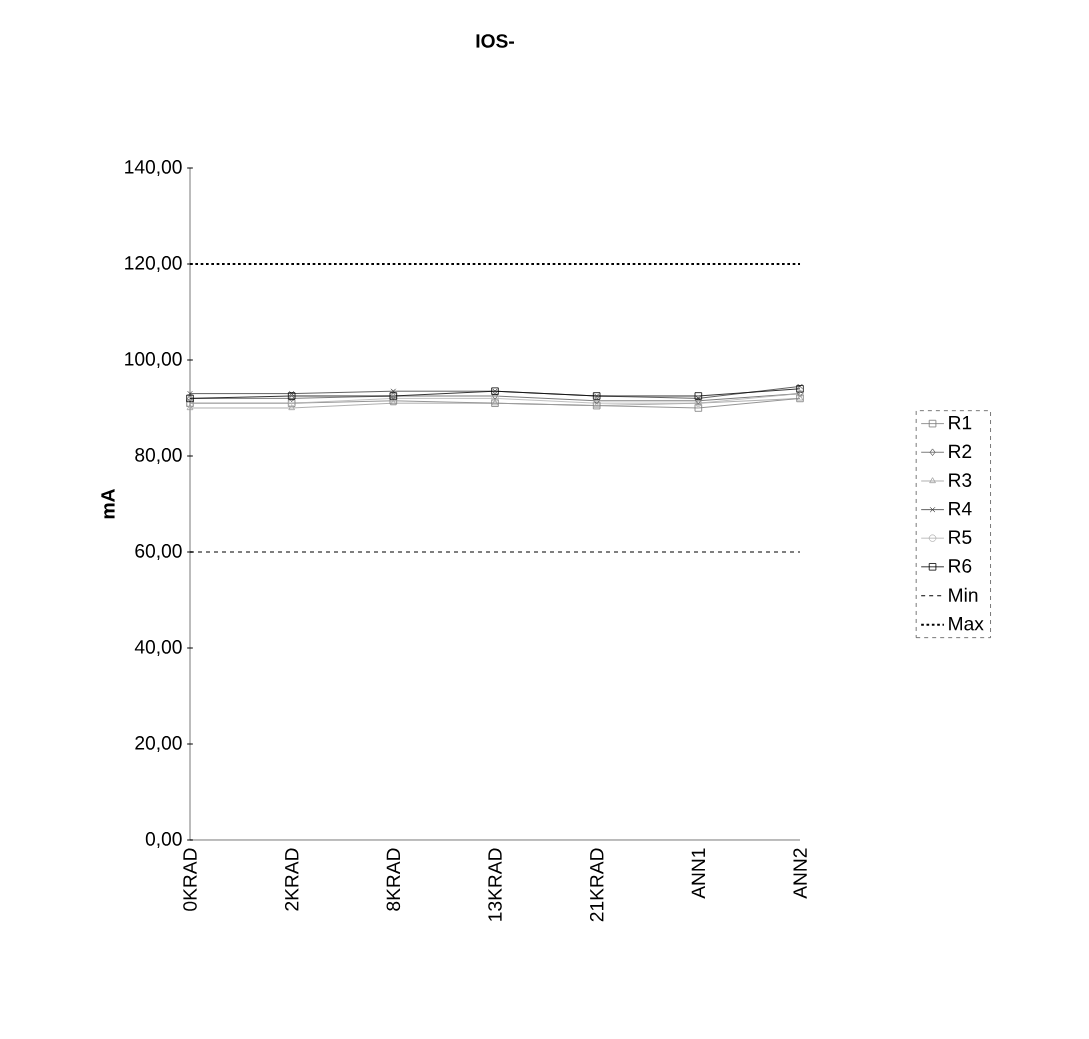 The height and width of the screenshot is (1039, 1089). I want to click on x-tick-label: 21KRAD, so click(596, 885).